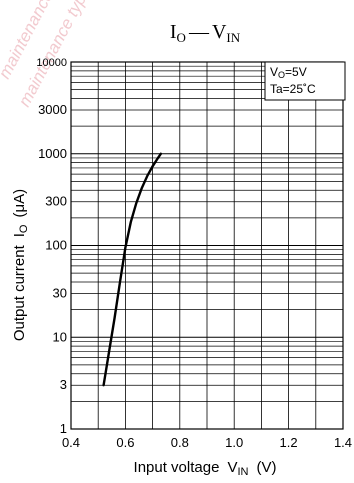 This screenshot has width=354, height=483. Describe the element at coordinates (63, 384) in the screenshot. I see `y-tick-label: 3` at that location.